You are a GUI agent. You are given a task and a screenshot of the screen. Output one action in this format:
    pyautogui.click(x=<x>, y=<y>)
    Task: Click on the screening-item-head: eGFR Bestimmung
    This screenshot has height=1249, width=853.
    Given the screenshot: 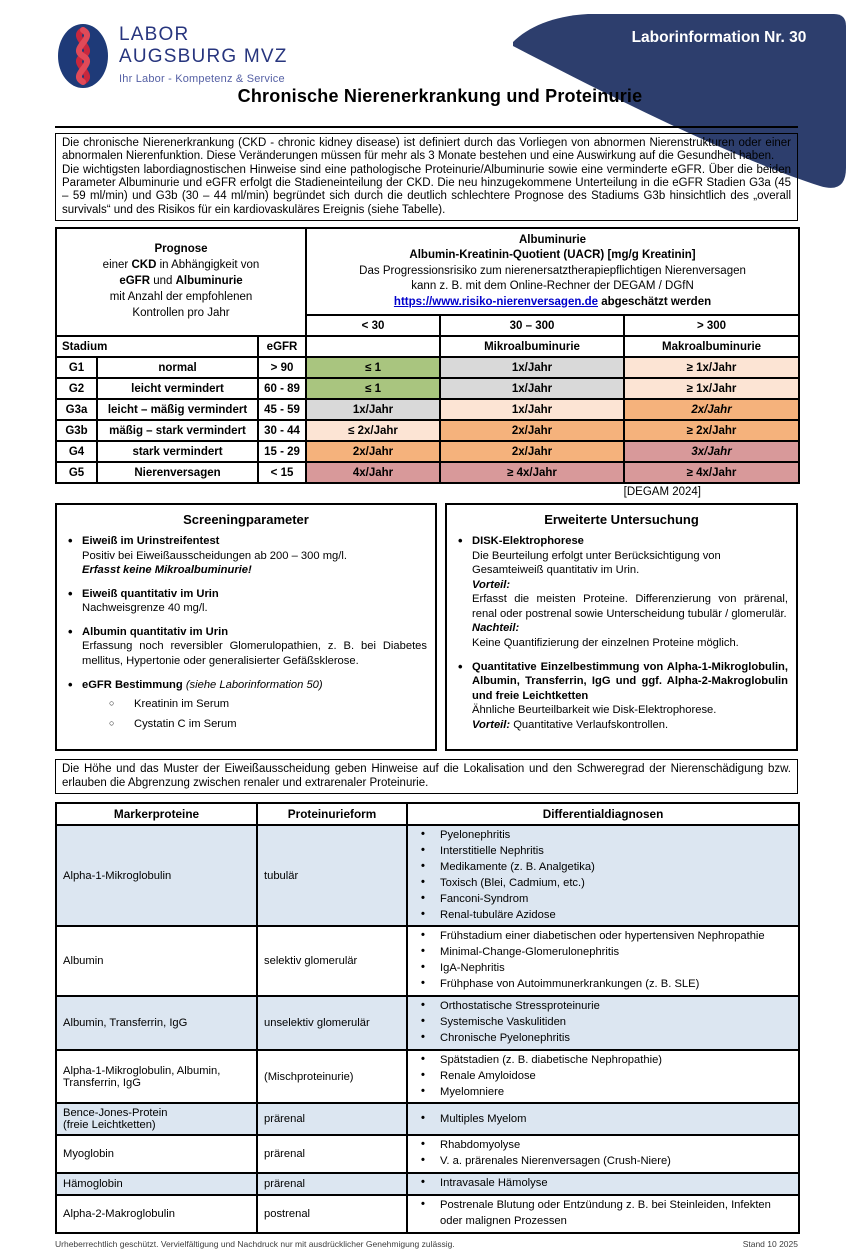 What is the action you would take?
    pyautogui.click(x=132, y=684)
    